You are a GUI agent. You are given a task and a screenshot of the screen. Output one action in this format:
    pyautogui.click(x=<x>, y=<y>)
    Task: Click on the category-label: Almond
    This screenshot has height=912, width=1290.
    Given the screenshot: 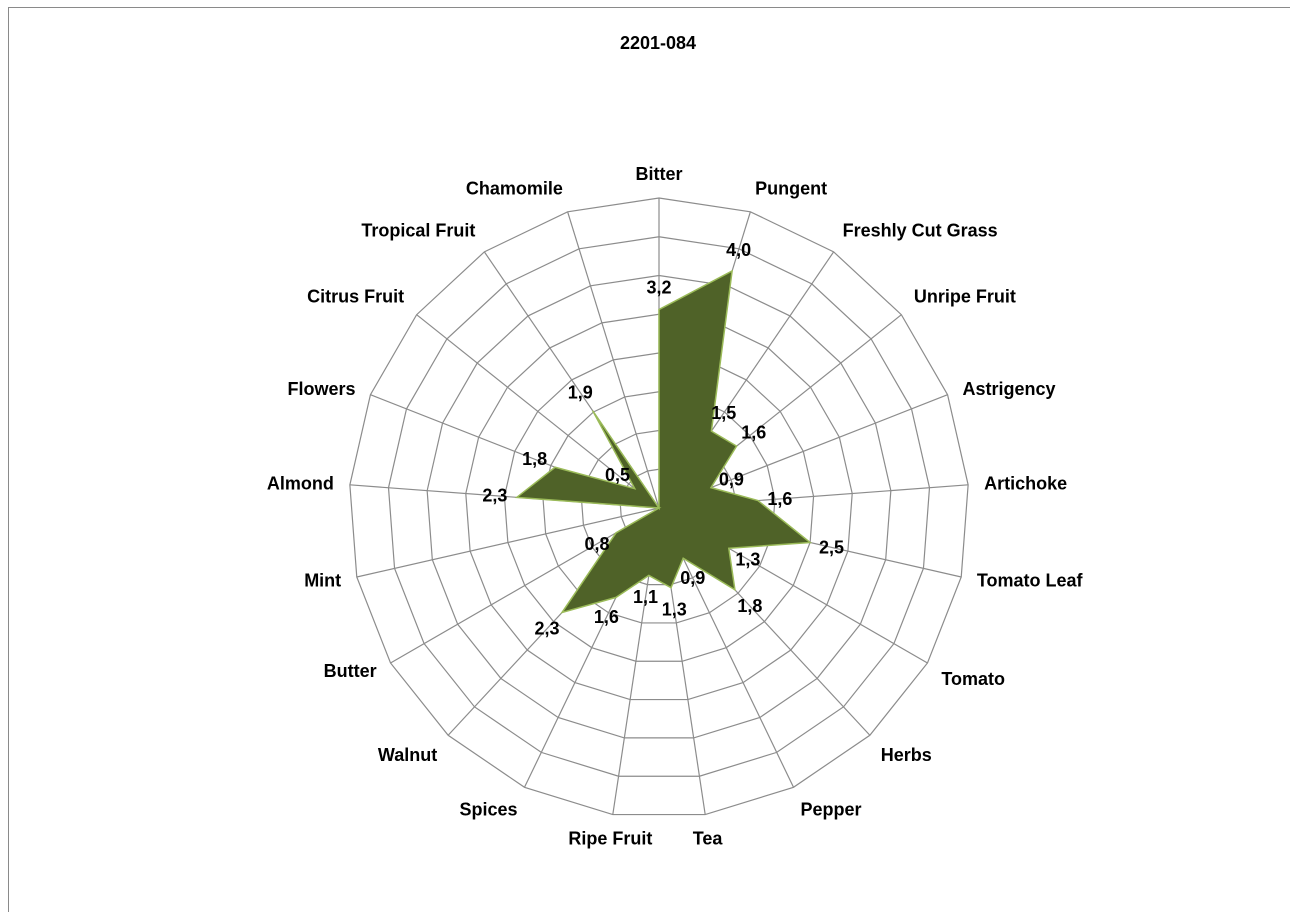 What is the action you would take?
    pyautogui.click(x=300, y=484)
    